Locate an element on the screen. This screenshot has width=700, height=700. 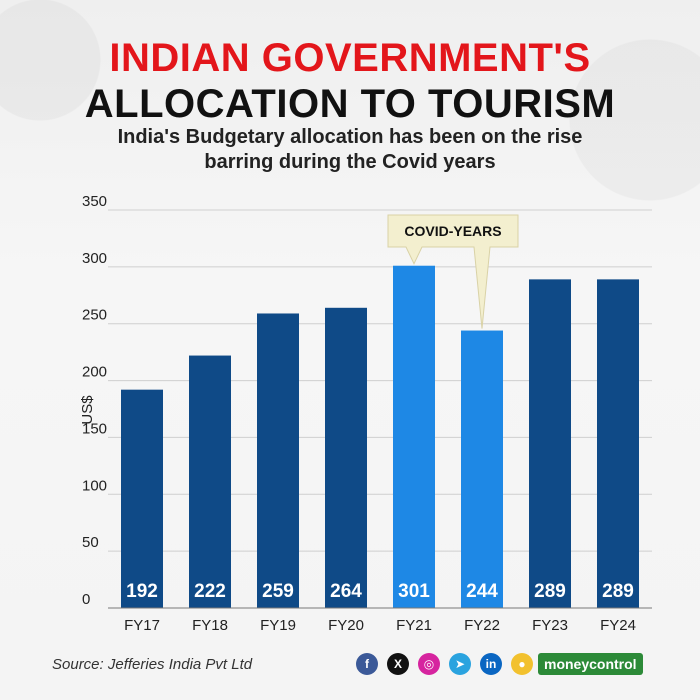
brand-money: money is located at coordinates (567, 664).